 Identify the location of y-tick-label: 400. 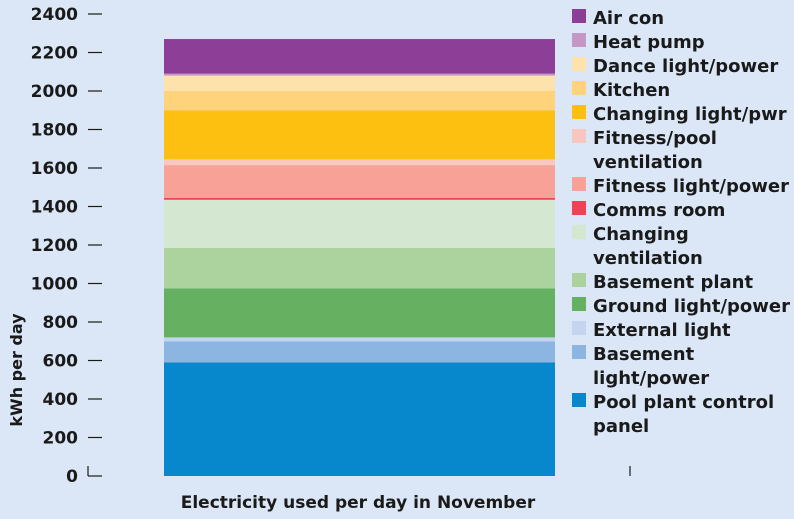
(61, 400).